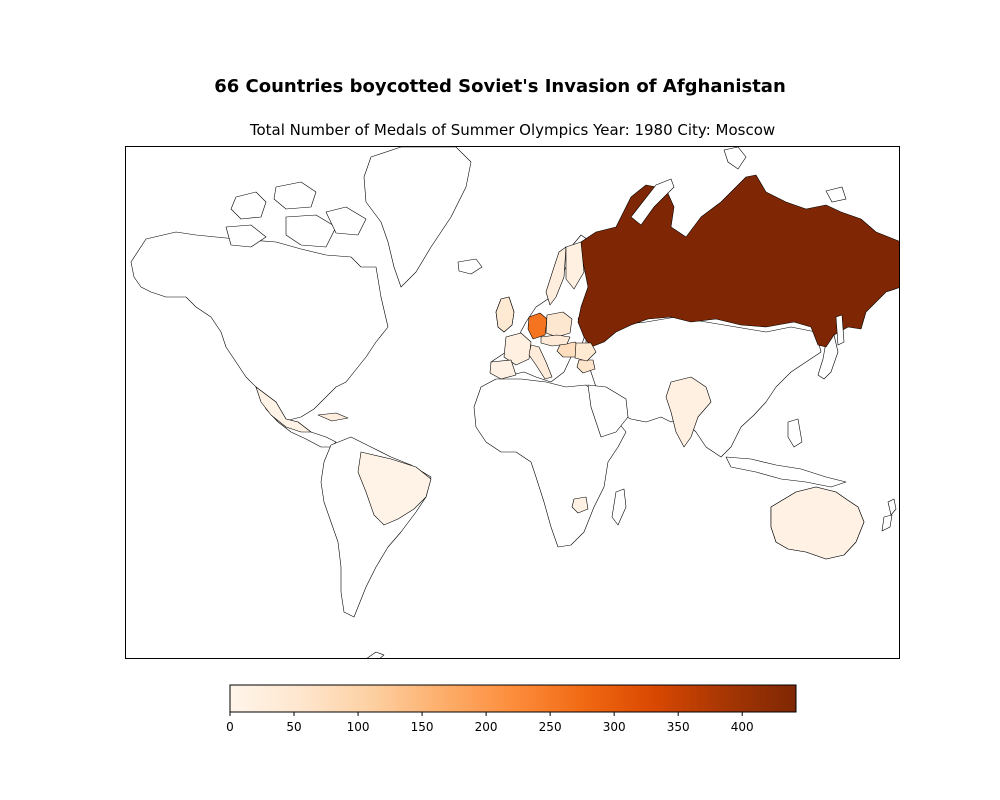  I want to click on colorbar-tick-label: 400, so click(742, 727).